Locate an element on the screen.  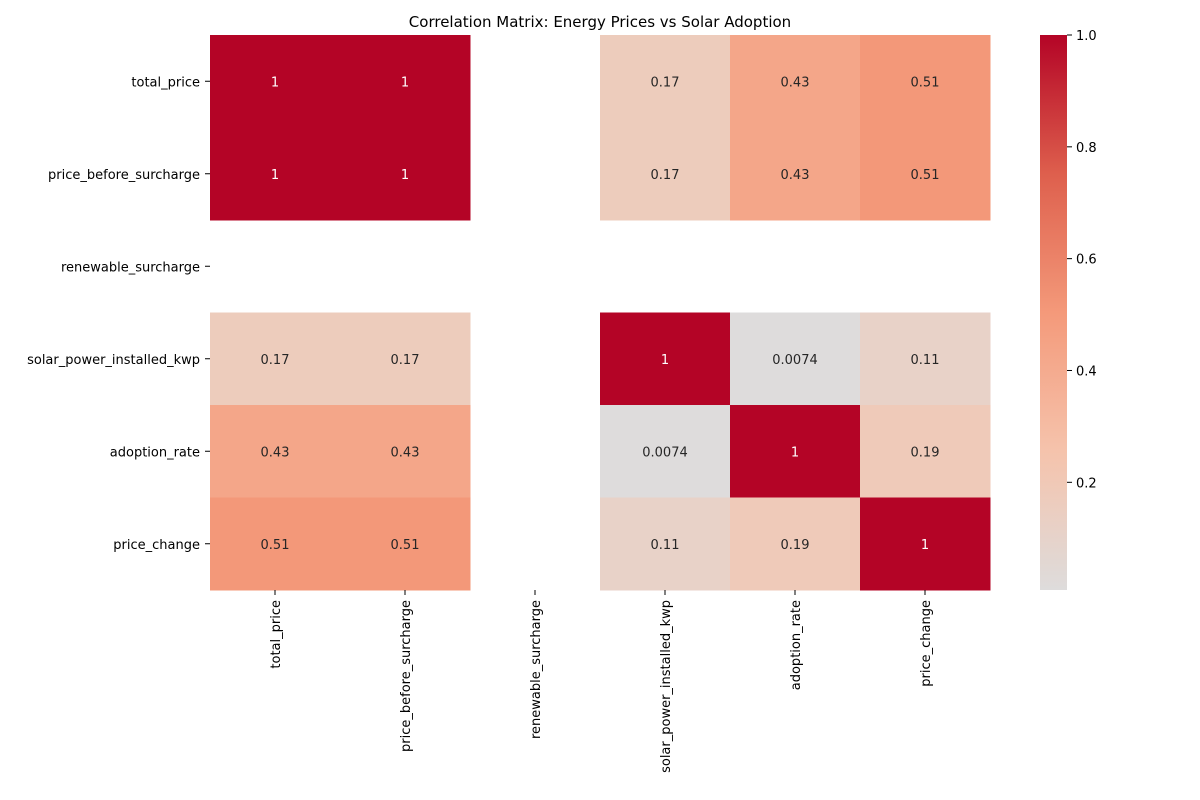
colorbar-tick-label: 0.4 is located at coordinates (1086, 371).